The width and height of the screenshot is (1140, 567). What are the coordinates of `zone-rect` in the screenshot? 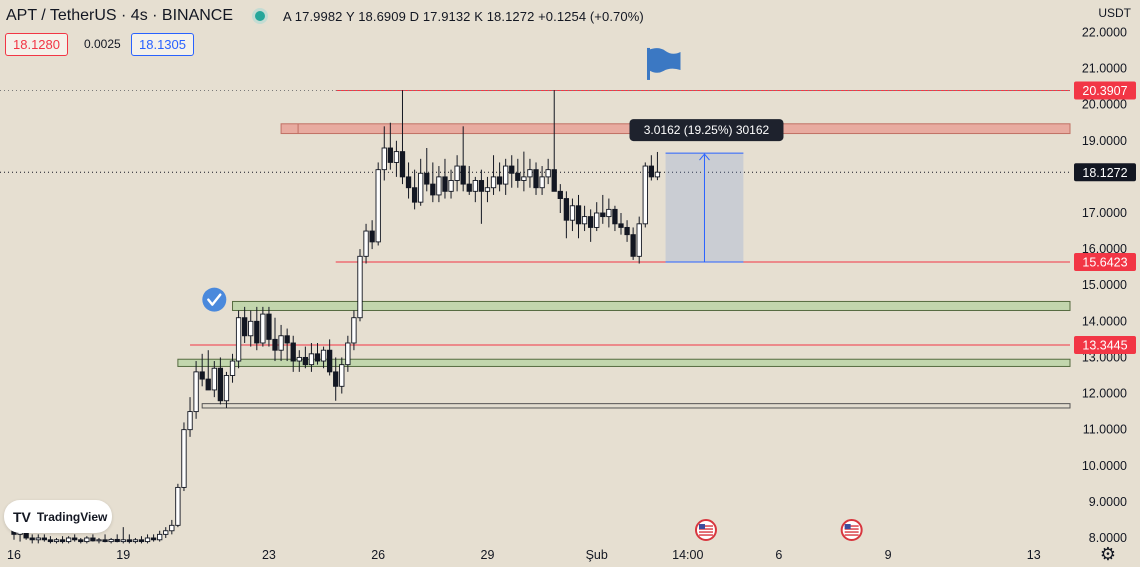 It's located at (636, 406).